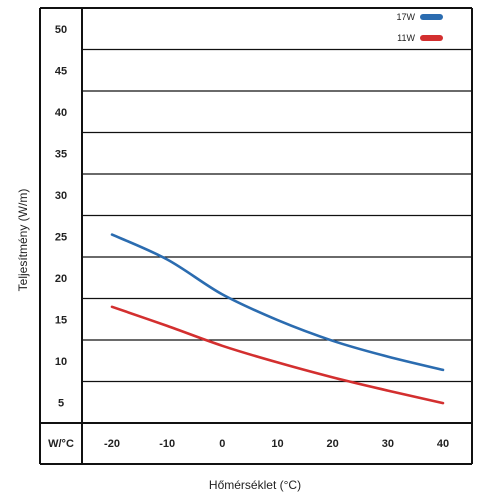 The image size is (500, 500). I want to click on x-tick-label: -20, so click(112, 444).